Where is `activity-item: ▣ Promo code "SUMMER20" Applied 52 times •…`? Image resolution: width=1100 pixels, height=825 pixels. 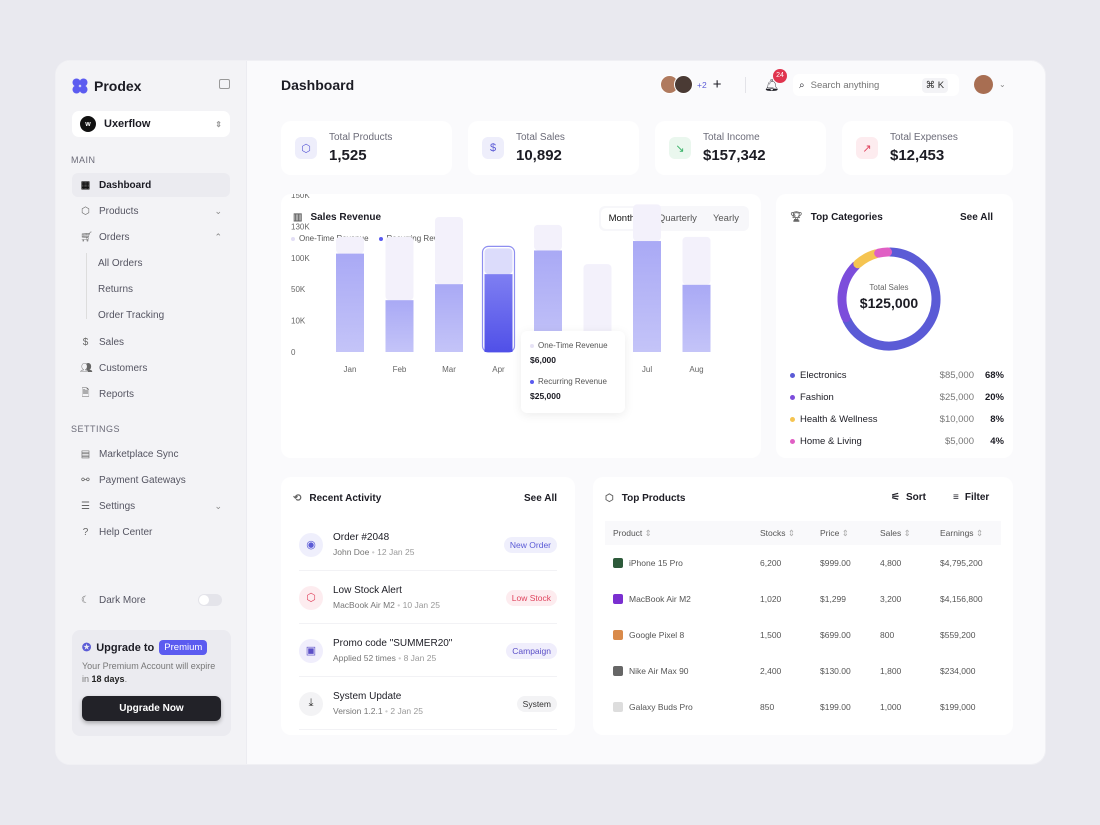 activity-item: ▣ Promo code "SUMMER20" Applied 52 times •… is located at coordinates (428, 651).